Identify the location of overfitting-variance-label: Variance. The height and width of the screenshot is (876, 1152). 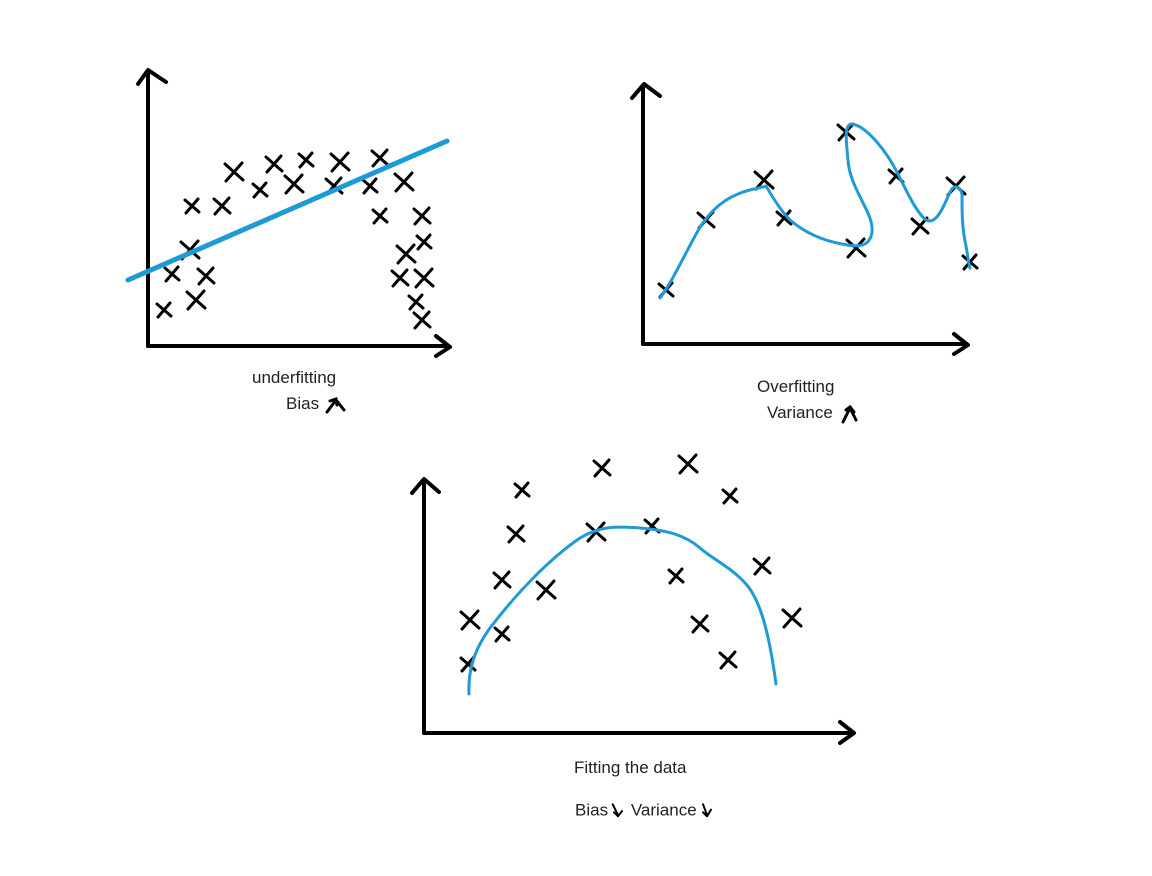
(814, 413).